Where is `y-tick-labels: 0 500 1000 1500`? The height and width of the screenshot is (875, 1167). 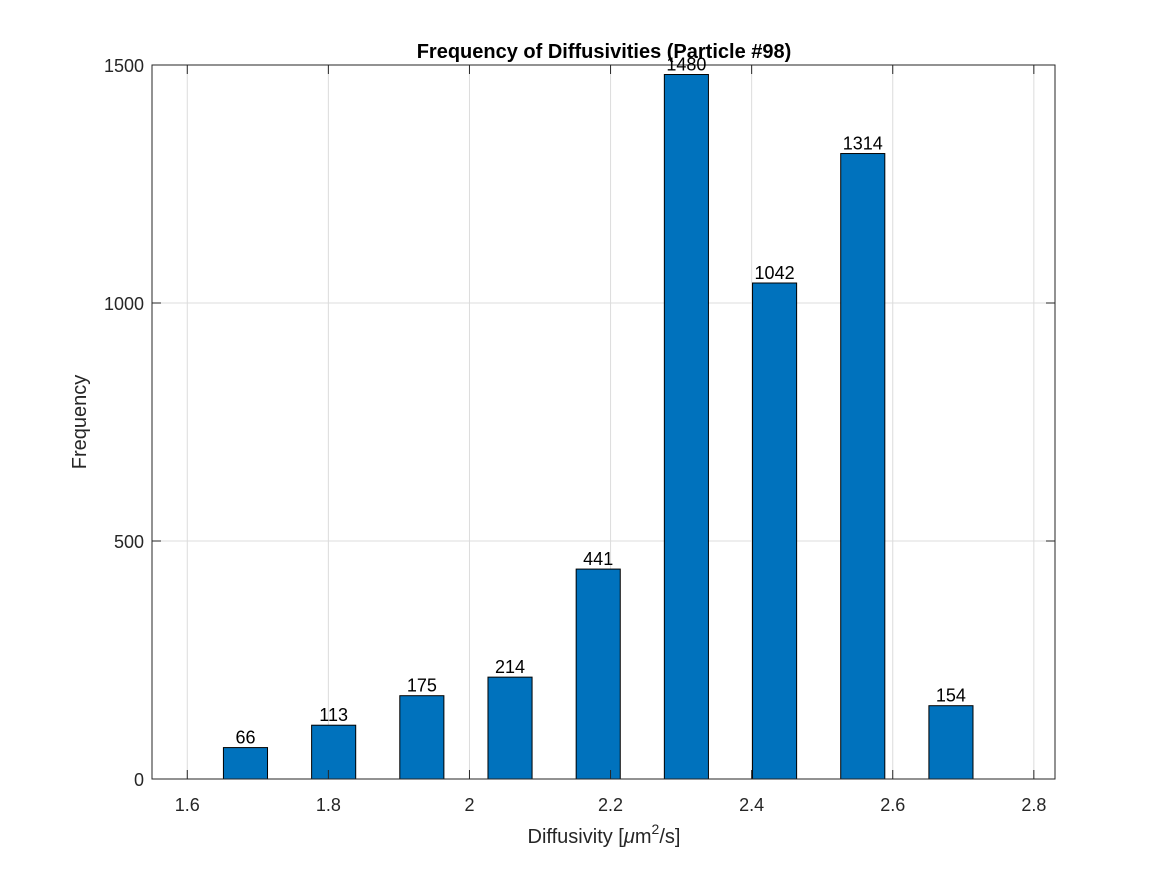
y-tick-labels: 0 500 1000 1500 is located at coordinates (124, 423).